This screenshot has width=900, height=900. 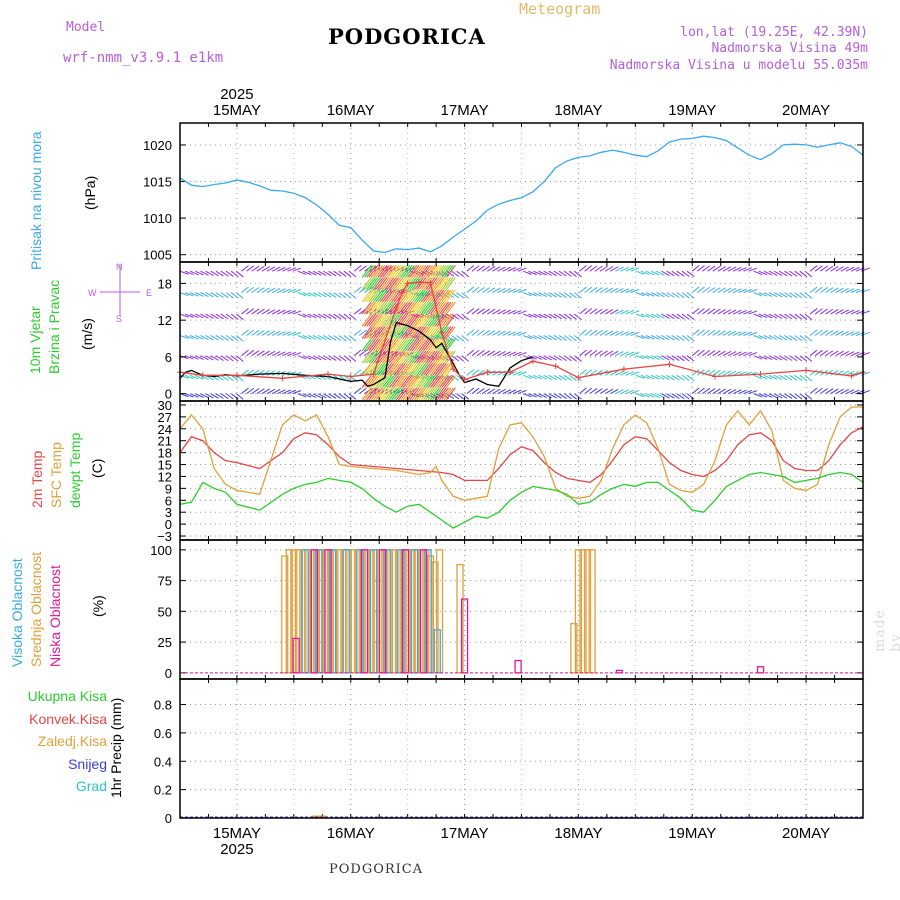 What do you see at coordinates (157, 182) in the screenshot?
I see `ytick-label: 1015` at bounding box center [157, 182].